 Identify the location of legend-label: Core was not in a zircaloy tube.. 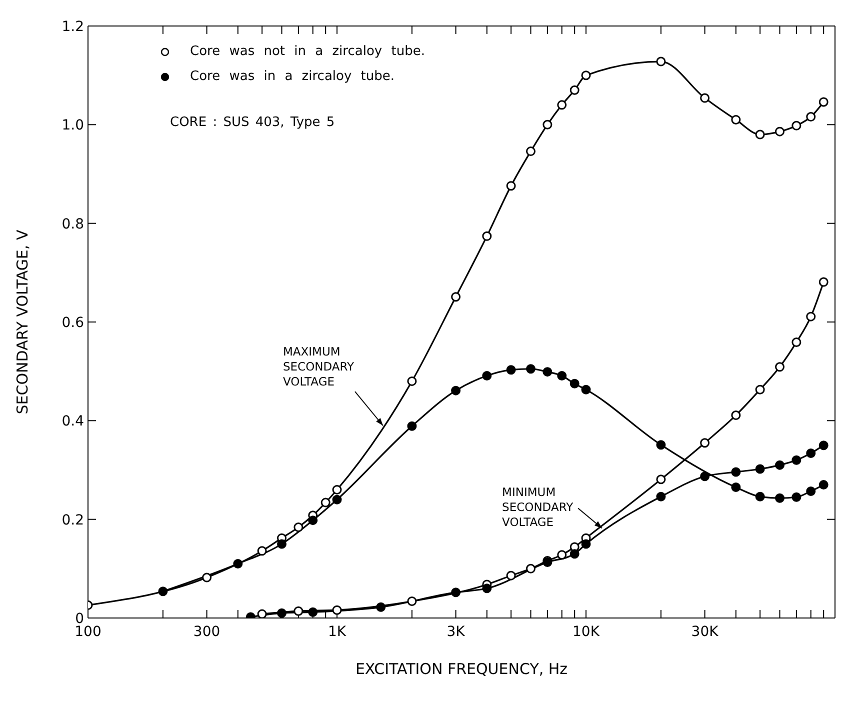
(307, 51).